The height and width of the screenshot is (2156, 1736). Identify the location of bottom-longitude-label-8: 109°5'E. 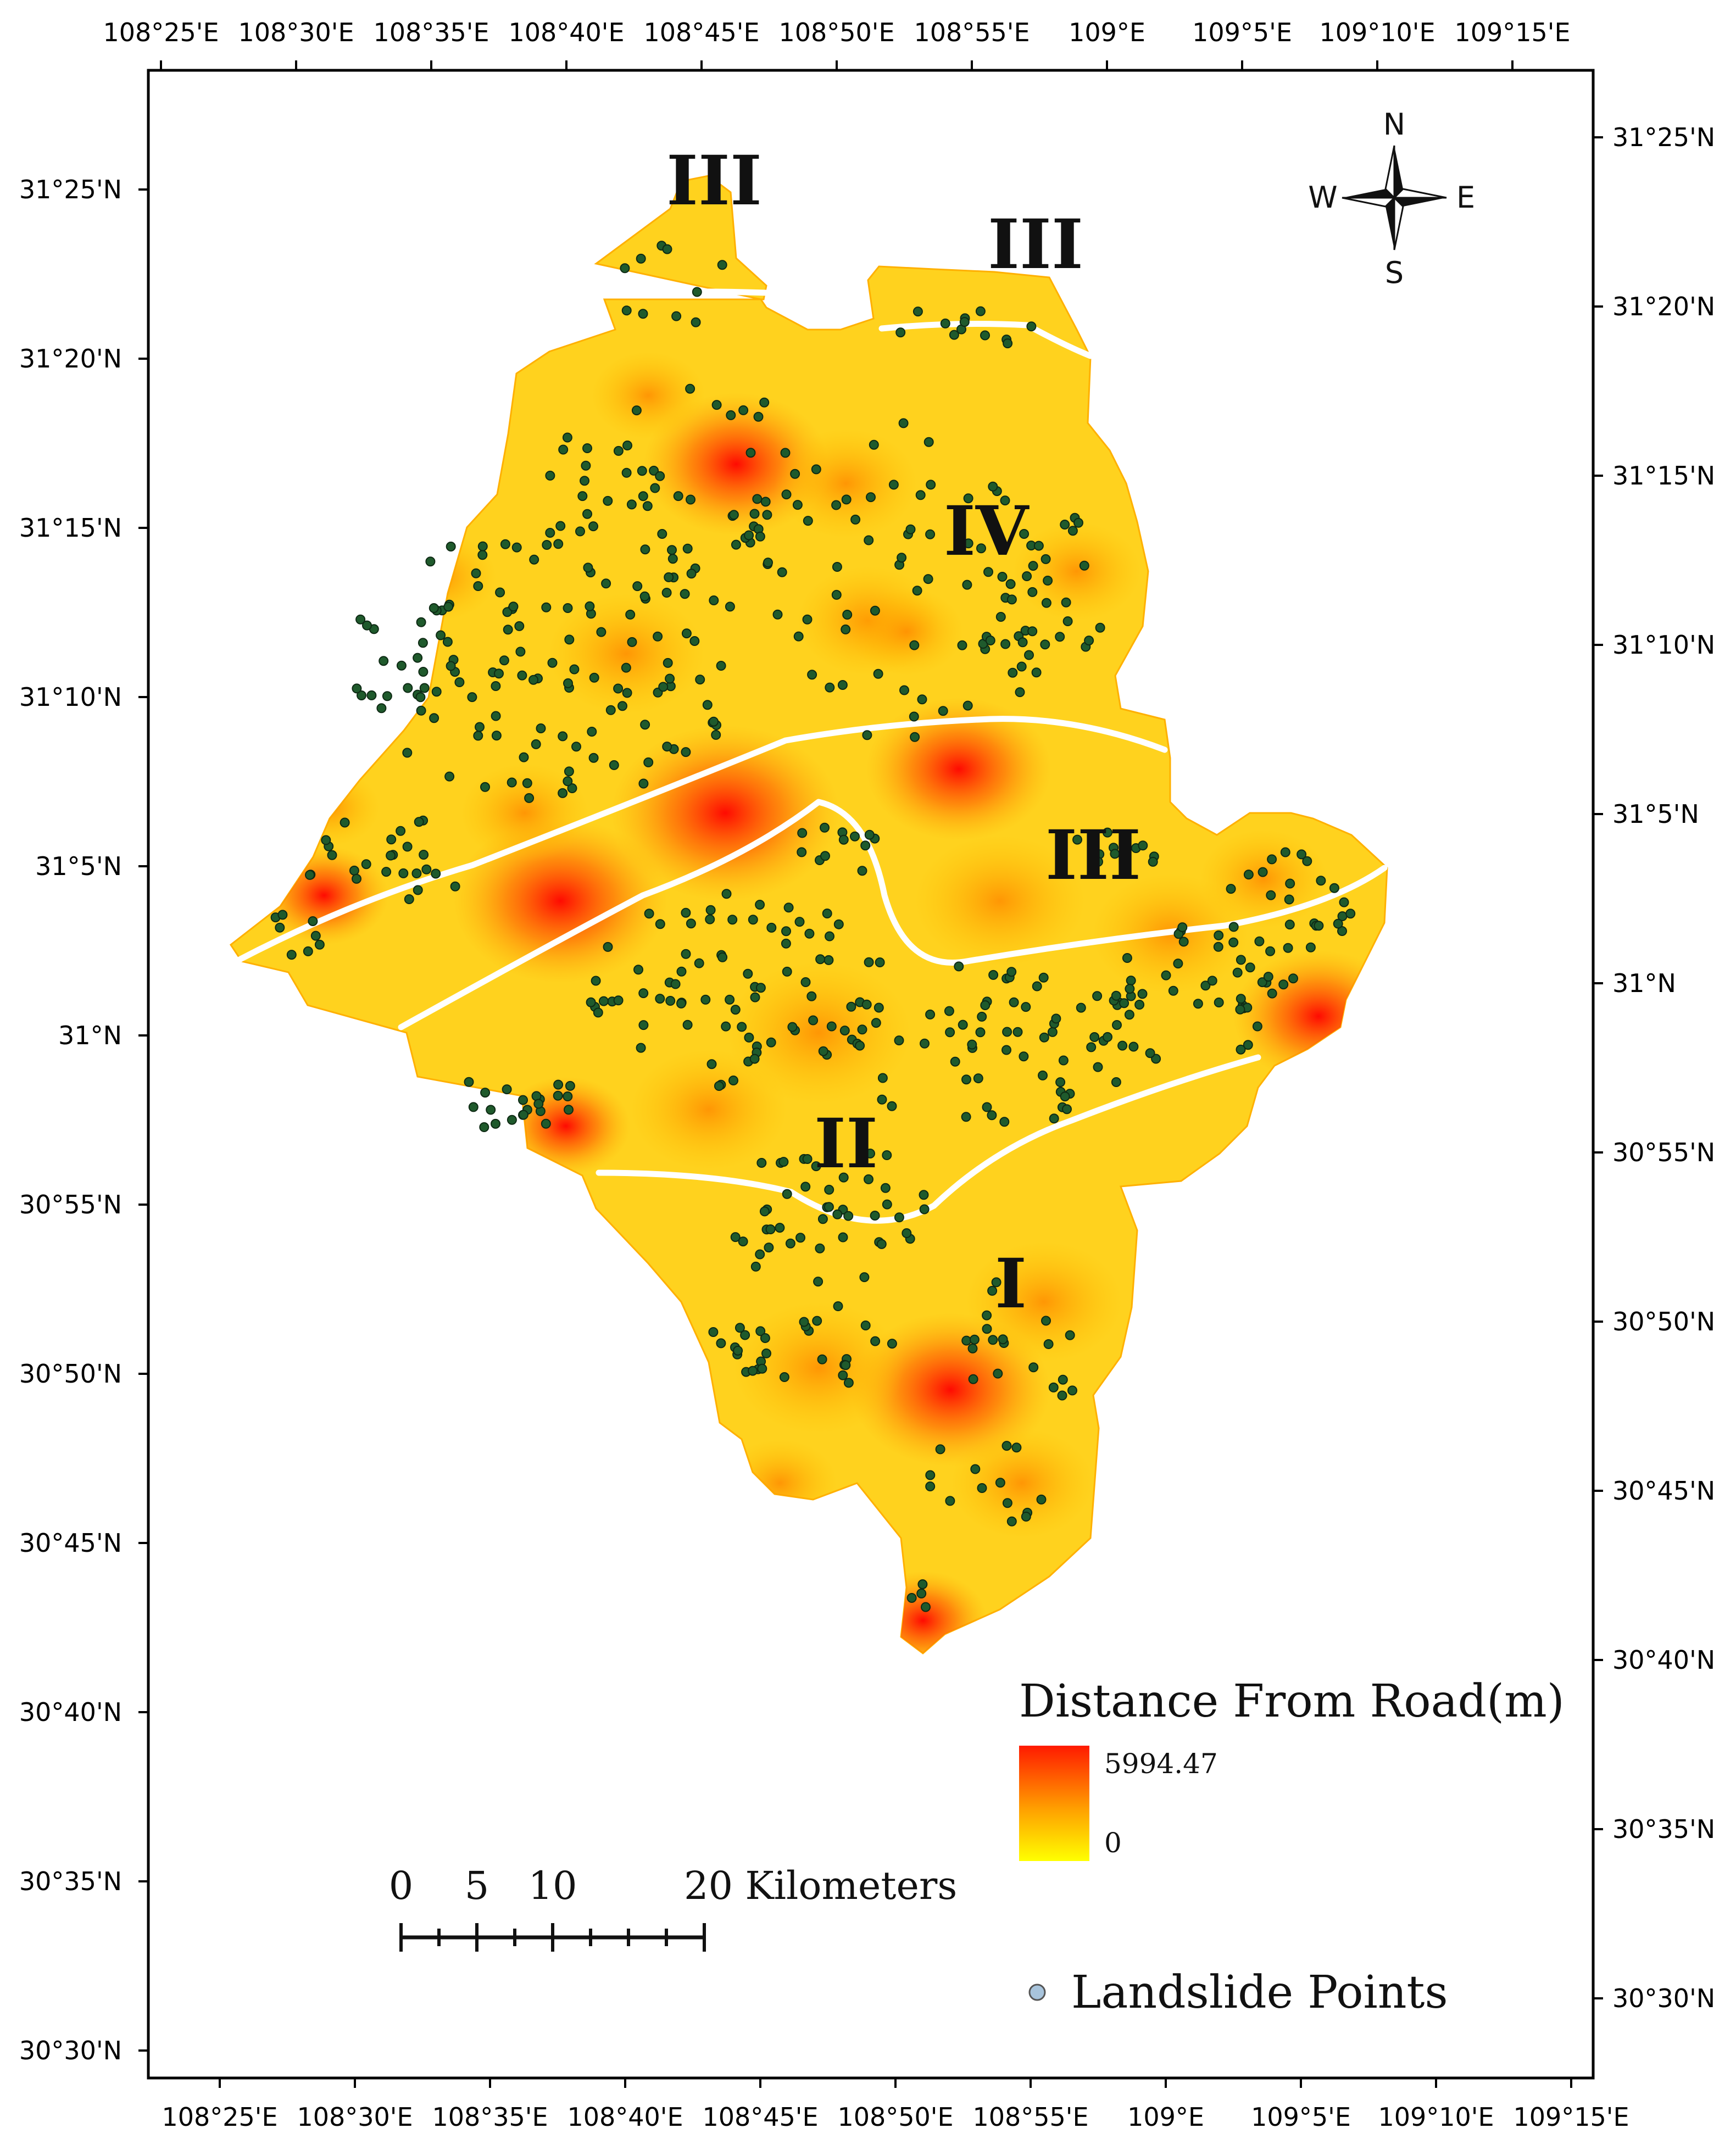
(1301, 2117).